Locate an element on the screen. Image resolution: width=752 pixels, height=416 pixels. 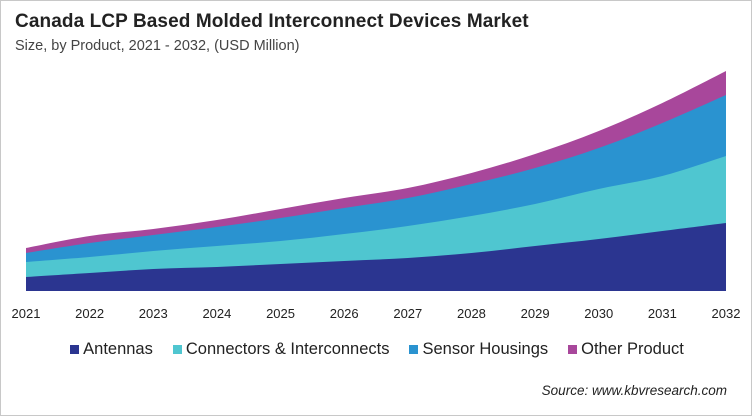
legend-label: Connectors & Interconnects is located at coordinates (287, 349).